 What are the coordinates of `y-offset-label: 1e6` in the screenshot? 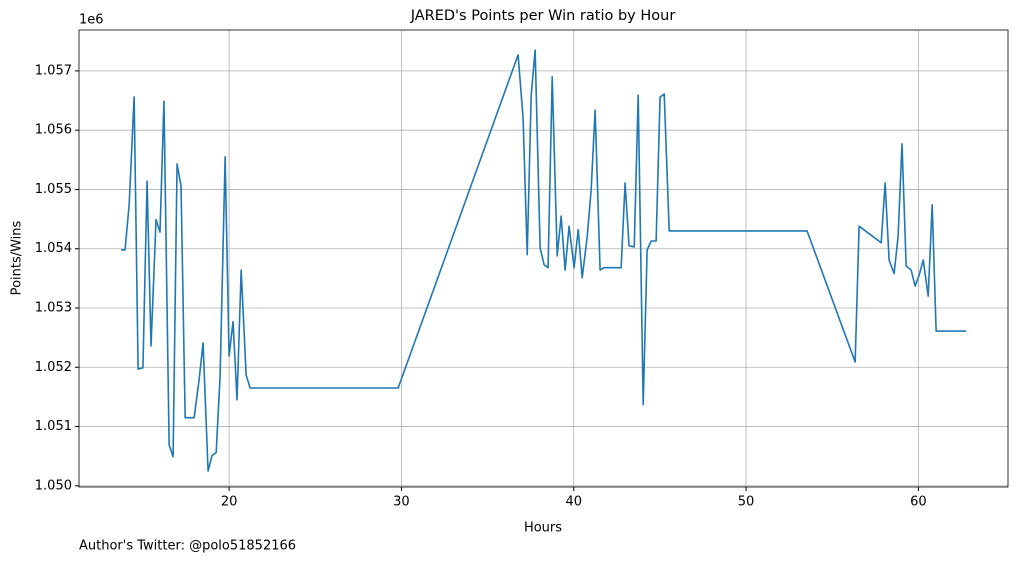 It's located at (91, 20).